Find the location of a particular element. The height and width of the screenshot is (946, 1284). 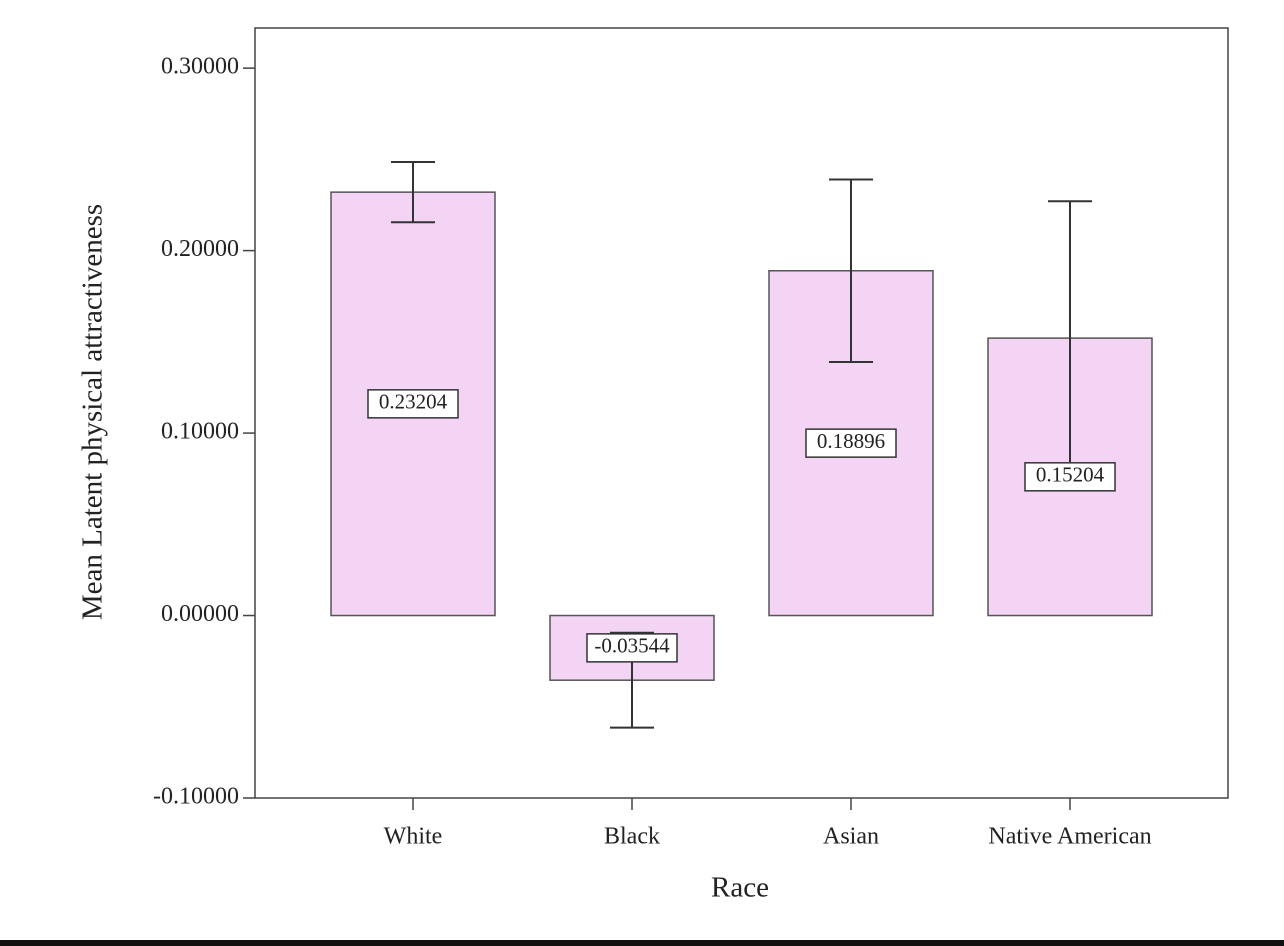

value-label: -0.03544 is located at coordinates (632, 646).